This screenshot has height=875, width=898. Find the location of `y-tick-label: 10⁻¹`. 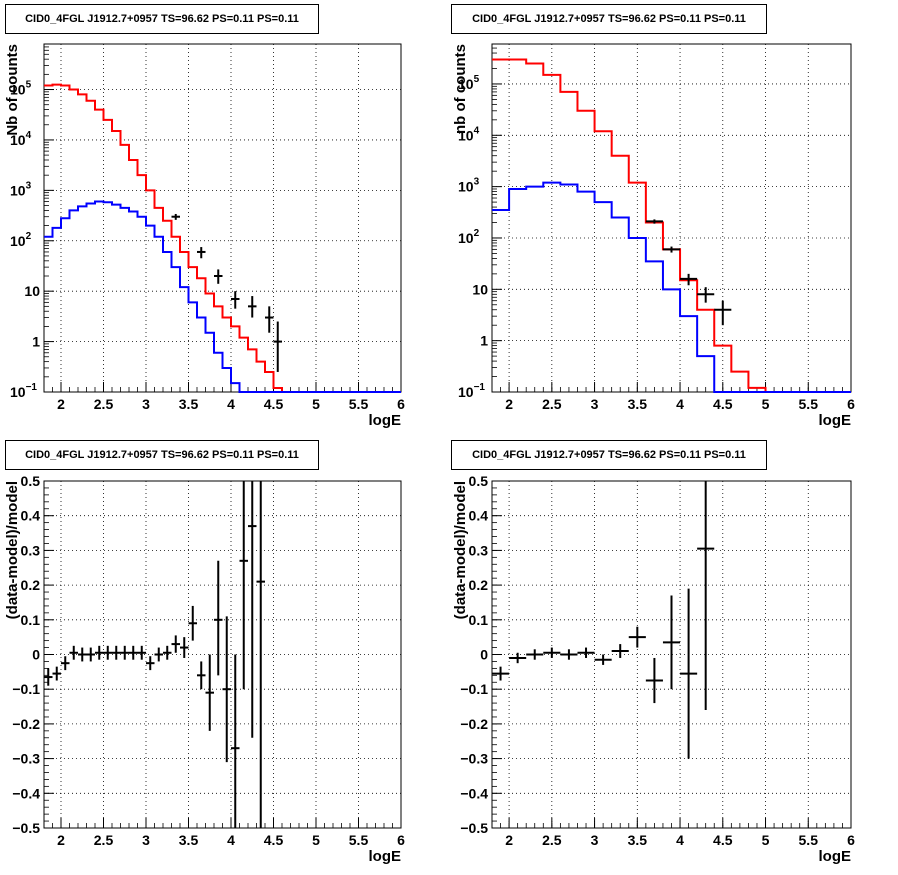

y-tick-label: 10⁻¹ is located at coordinates (23, 391).